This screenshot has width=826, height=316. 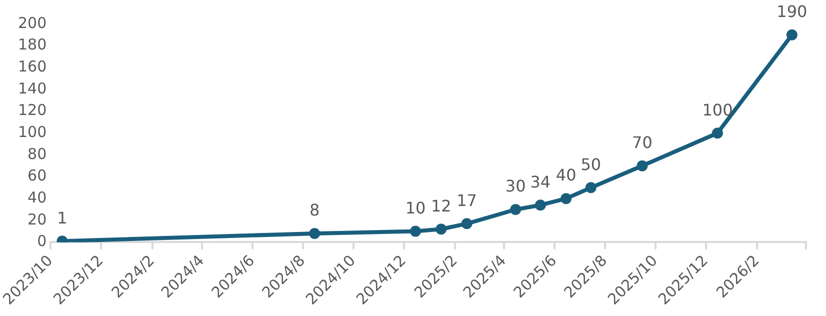 What do you see at coordinates (540, 182) in the screenshot?
I see `data-label: 34` at bounding box center [540, 182].